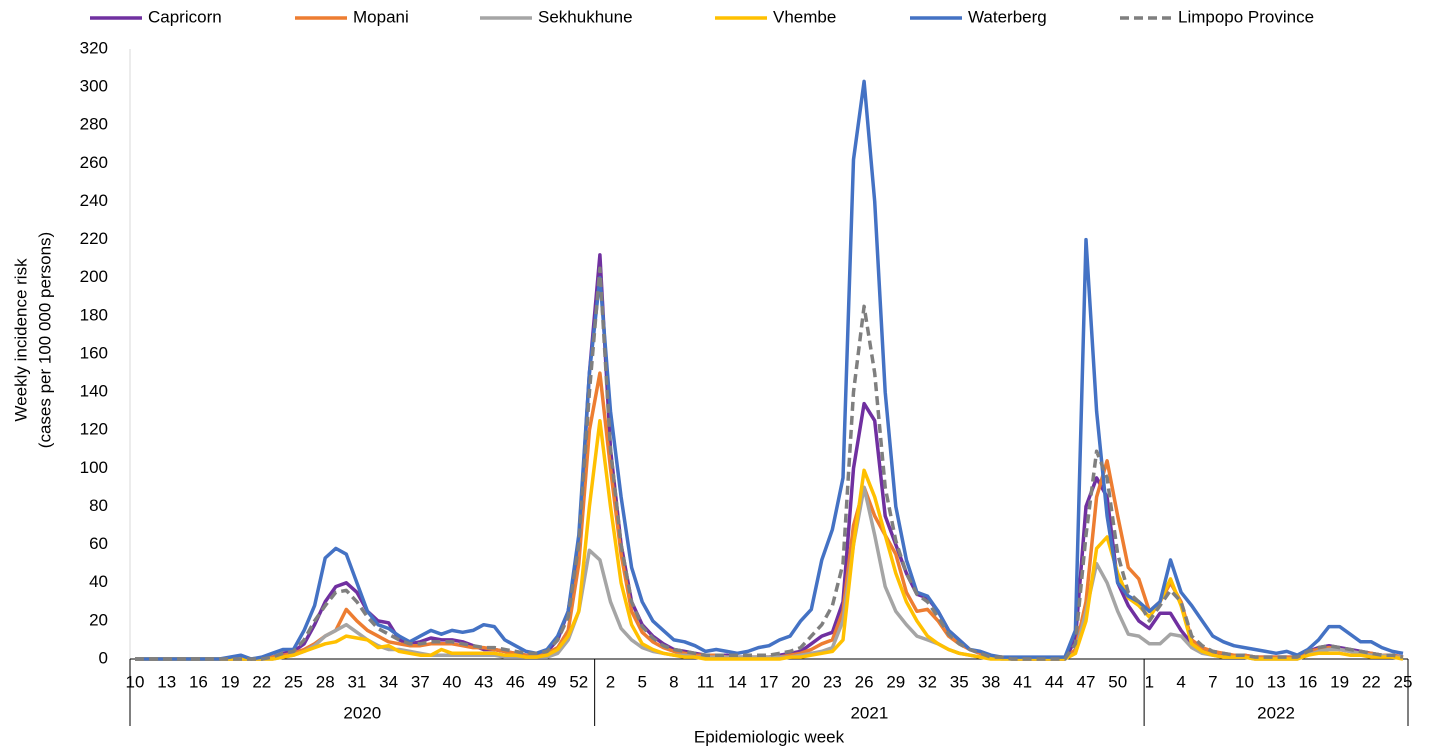 The width and height of the screenshot is (1429, 751). I want to click on y-tick-label: 320, so click(94, 47).